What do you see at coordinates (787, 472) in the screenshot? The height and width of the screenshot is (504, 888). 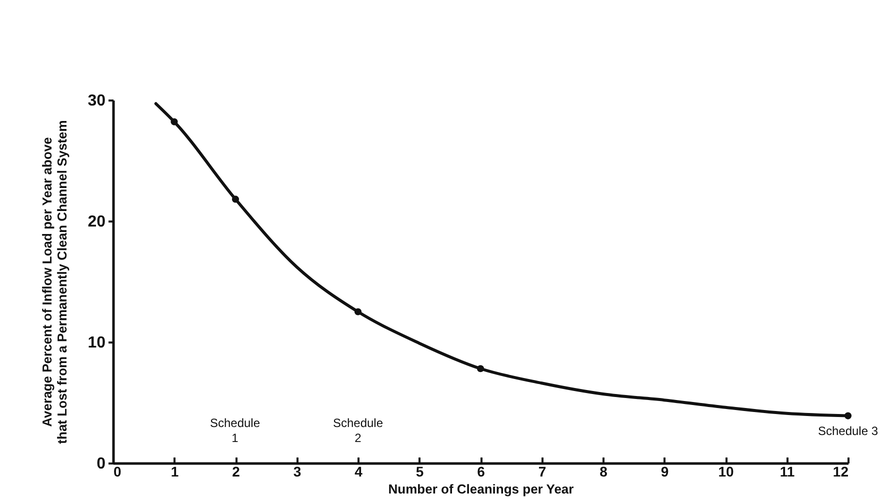 I see `x-tick-label: 11` at bounding box center [787, 472].